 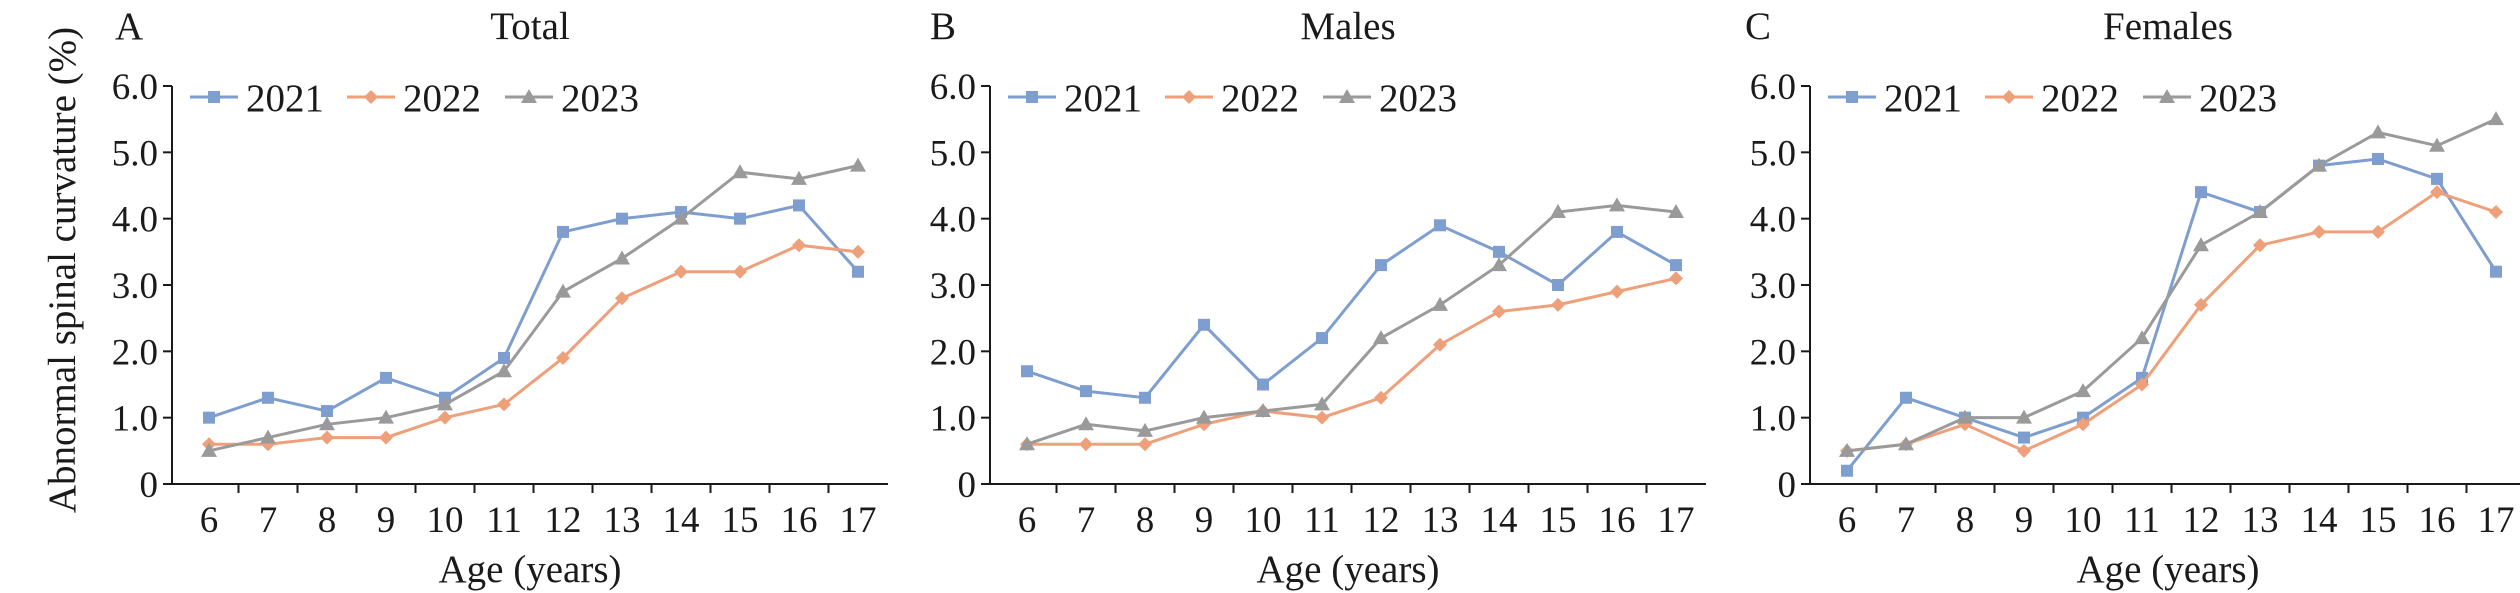 I want to click on series-line-2023, so click(x=1351, y=324).